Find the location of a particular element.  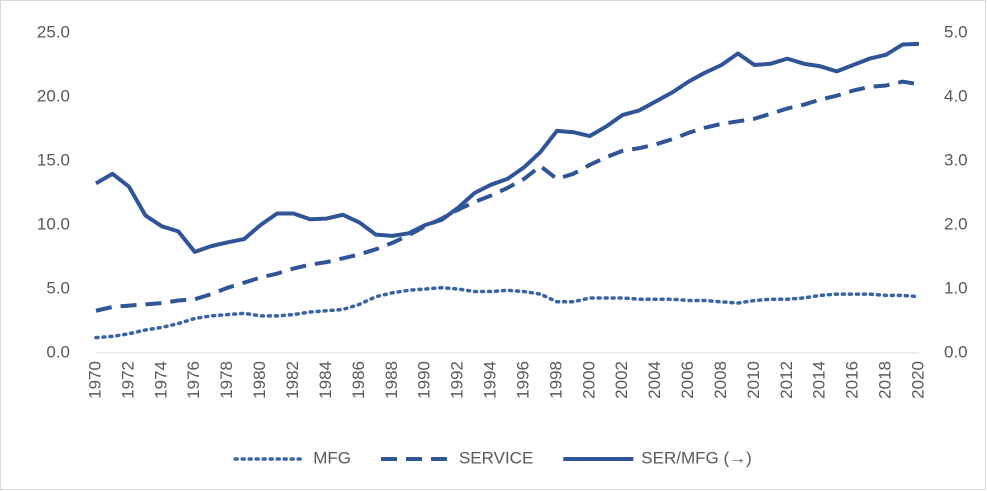

y2-tick-label: 0.0 is located at coordinates (956, 351).